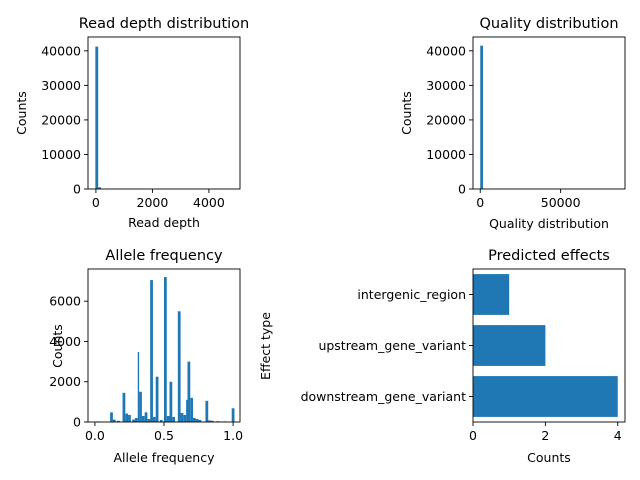 This screenshot has height=480, width=640. I want to click on x-tick-label: 4000, so click(209, 202).